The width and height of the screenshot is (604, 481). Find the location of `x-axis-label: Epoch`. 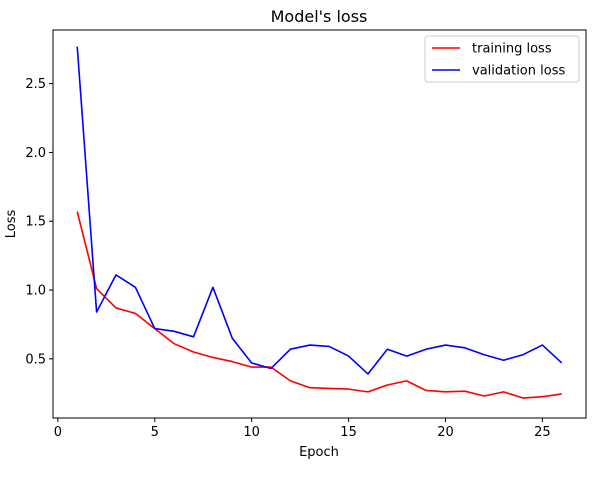

x-axis-label: Epoch is located at coordinates (319, 452).